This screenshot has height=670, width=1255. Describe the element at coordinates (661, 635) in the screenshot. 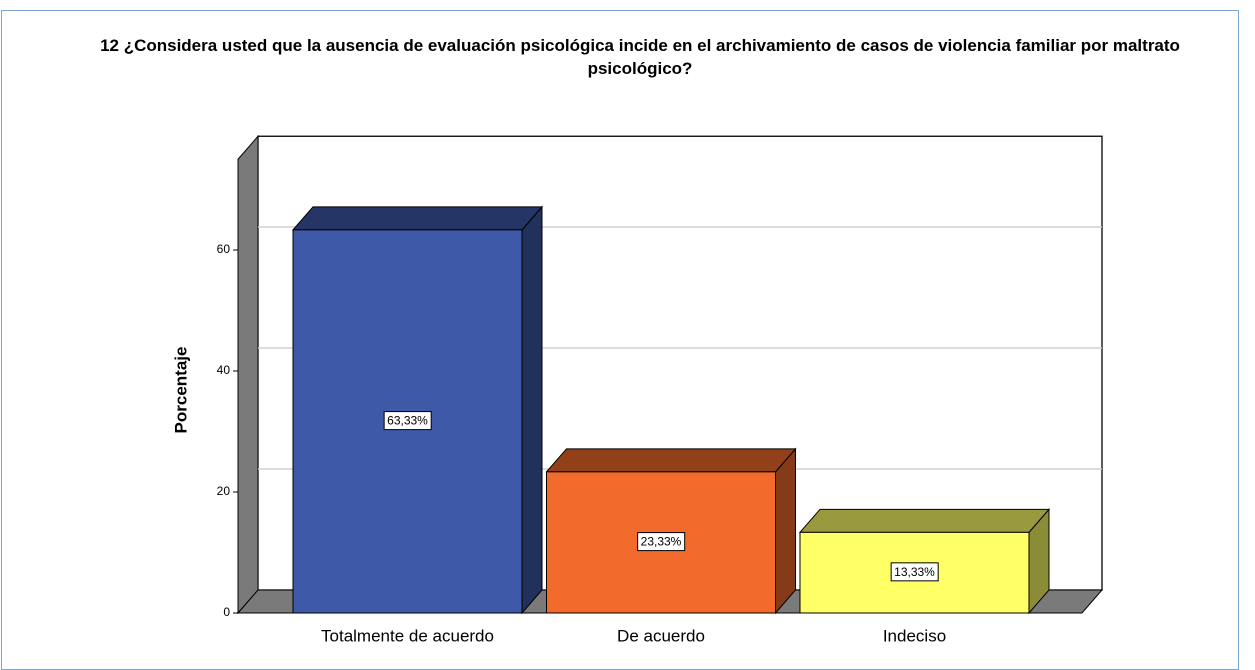

I see `x-tick-label: De acuerdo` at that location.